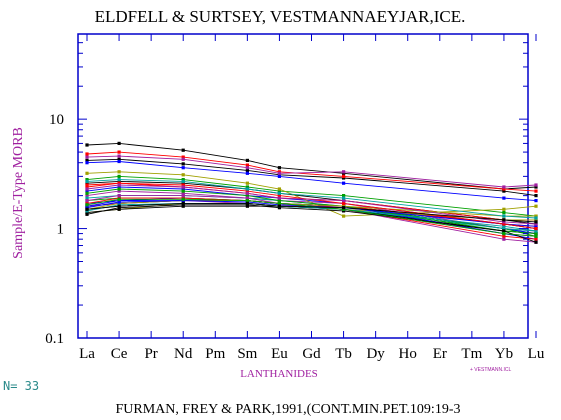  I want to click on x-tick-label-ho: Ho, so click(408, 354).